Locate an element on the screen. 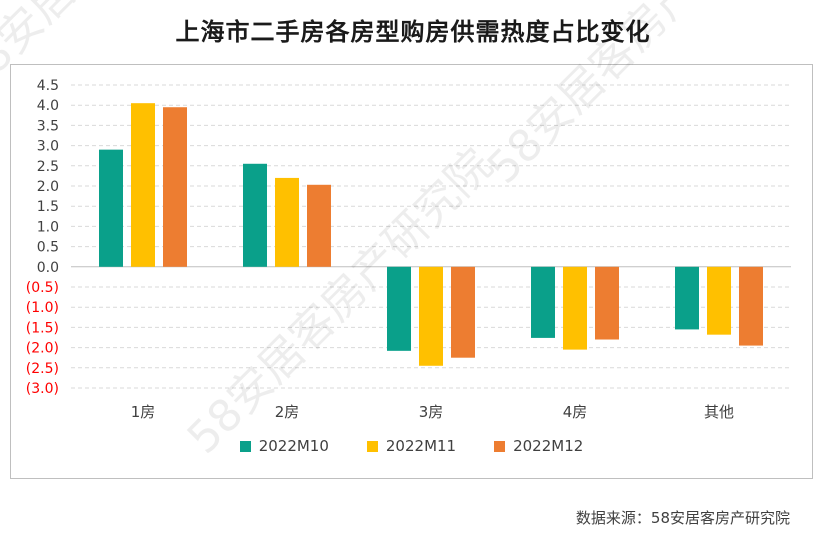 The height and width of the screenshot is (549, 826). legend-item-2022m11: 2022M11 is located at coordinates (411, 446).